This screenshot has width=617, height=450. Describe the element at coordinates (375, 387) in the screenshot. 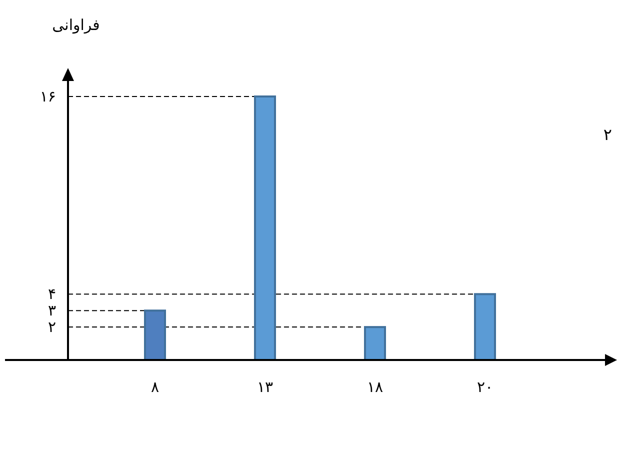

I see `x-tick-label: ۱۸` at that location.